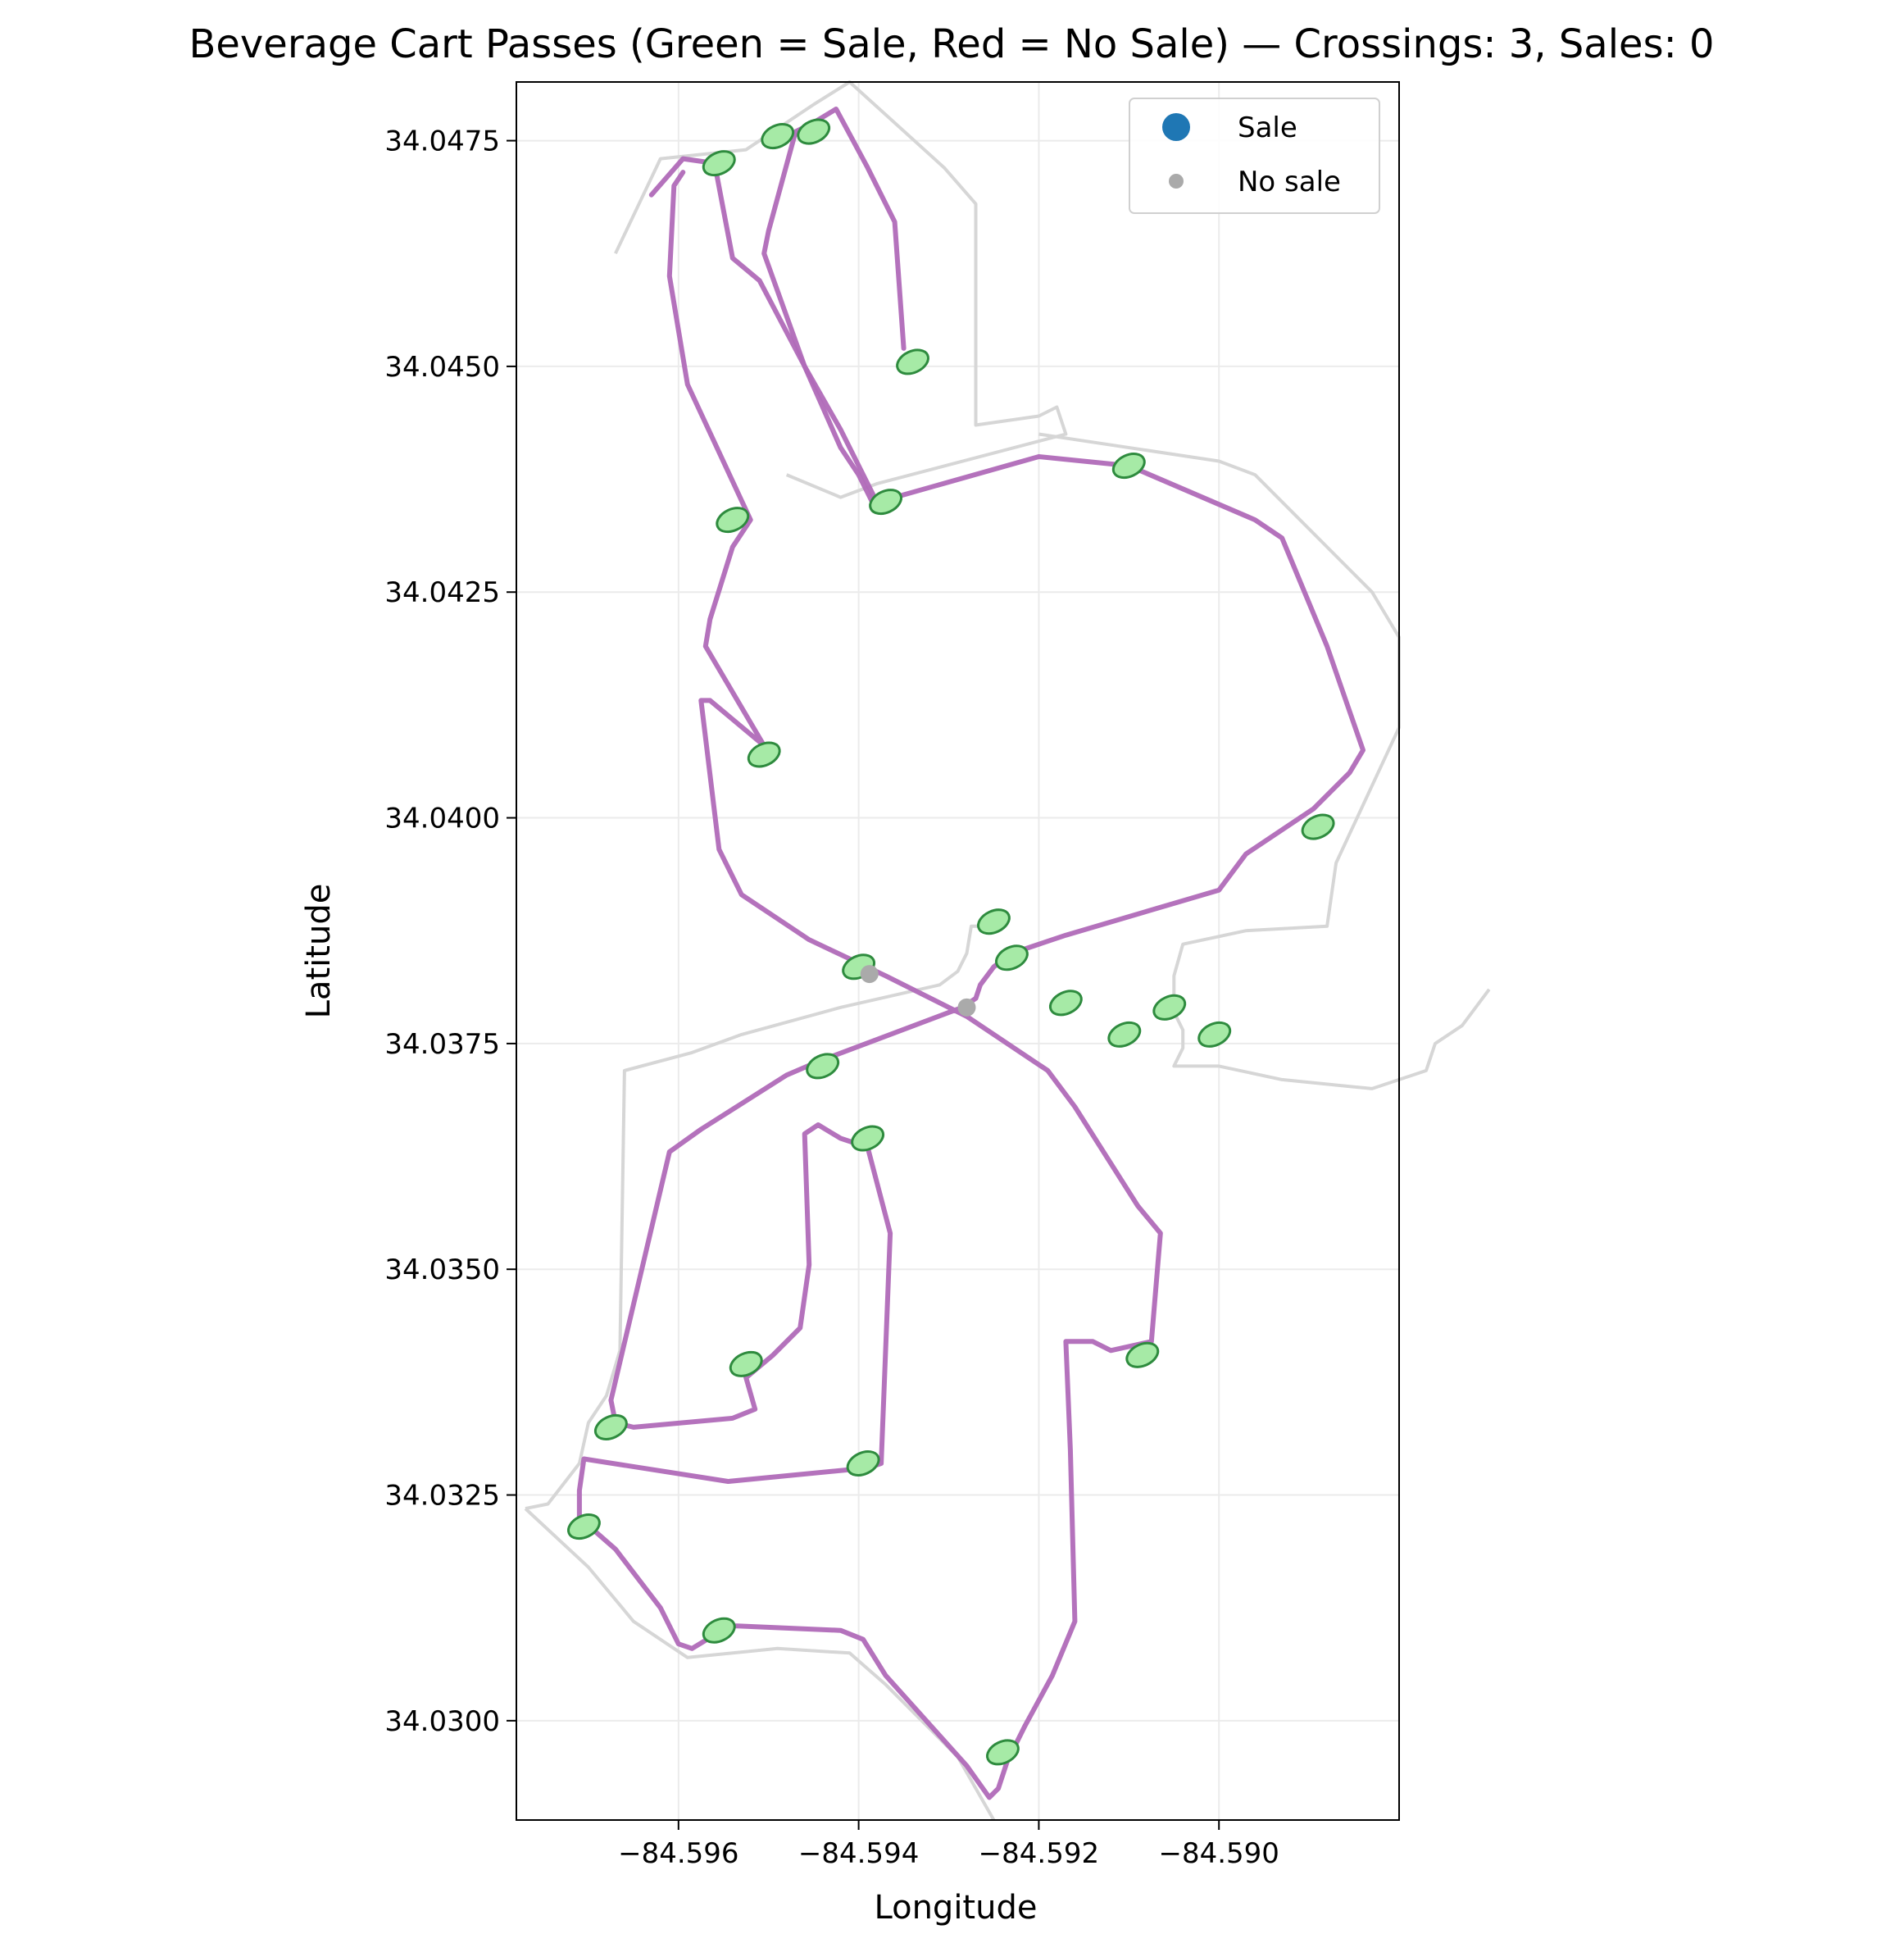 The image size is (1904, 1943). What do you see at coordinates (1268, 127) in the screenshot?
I see `legend-label: Sale` at bounding box center [1268, 127].